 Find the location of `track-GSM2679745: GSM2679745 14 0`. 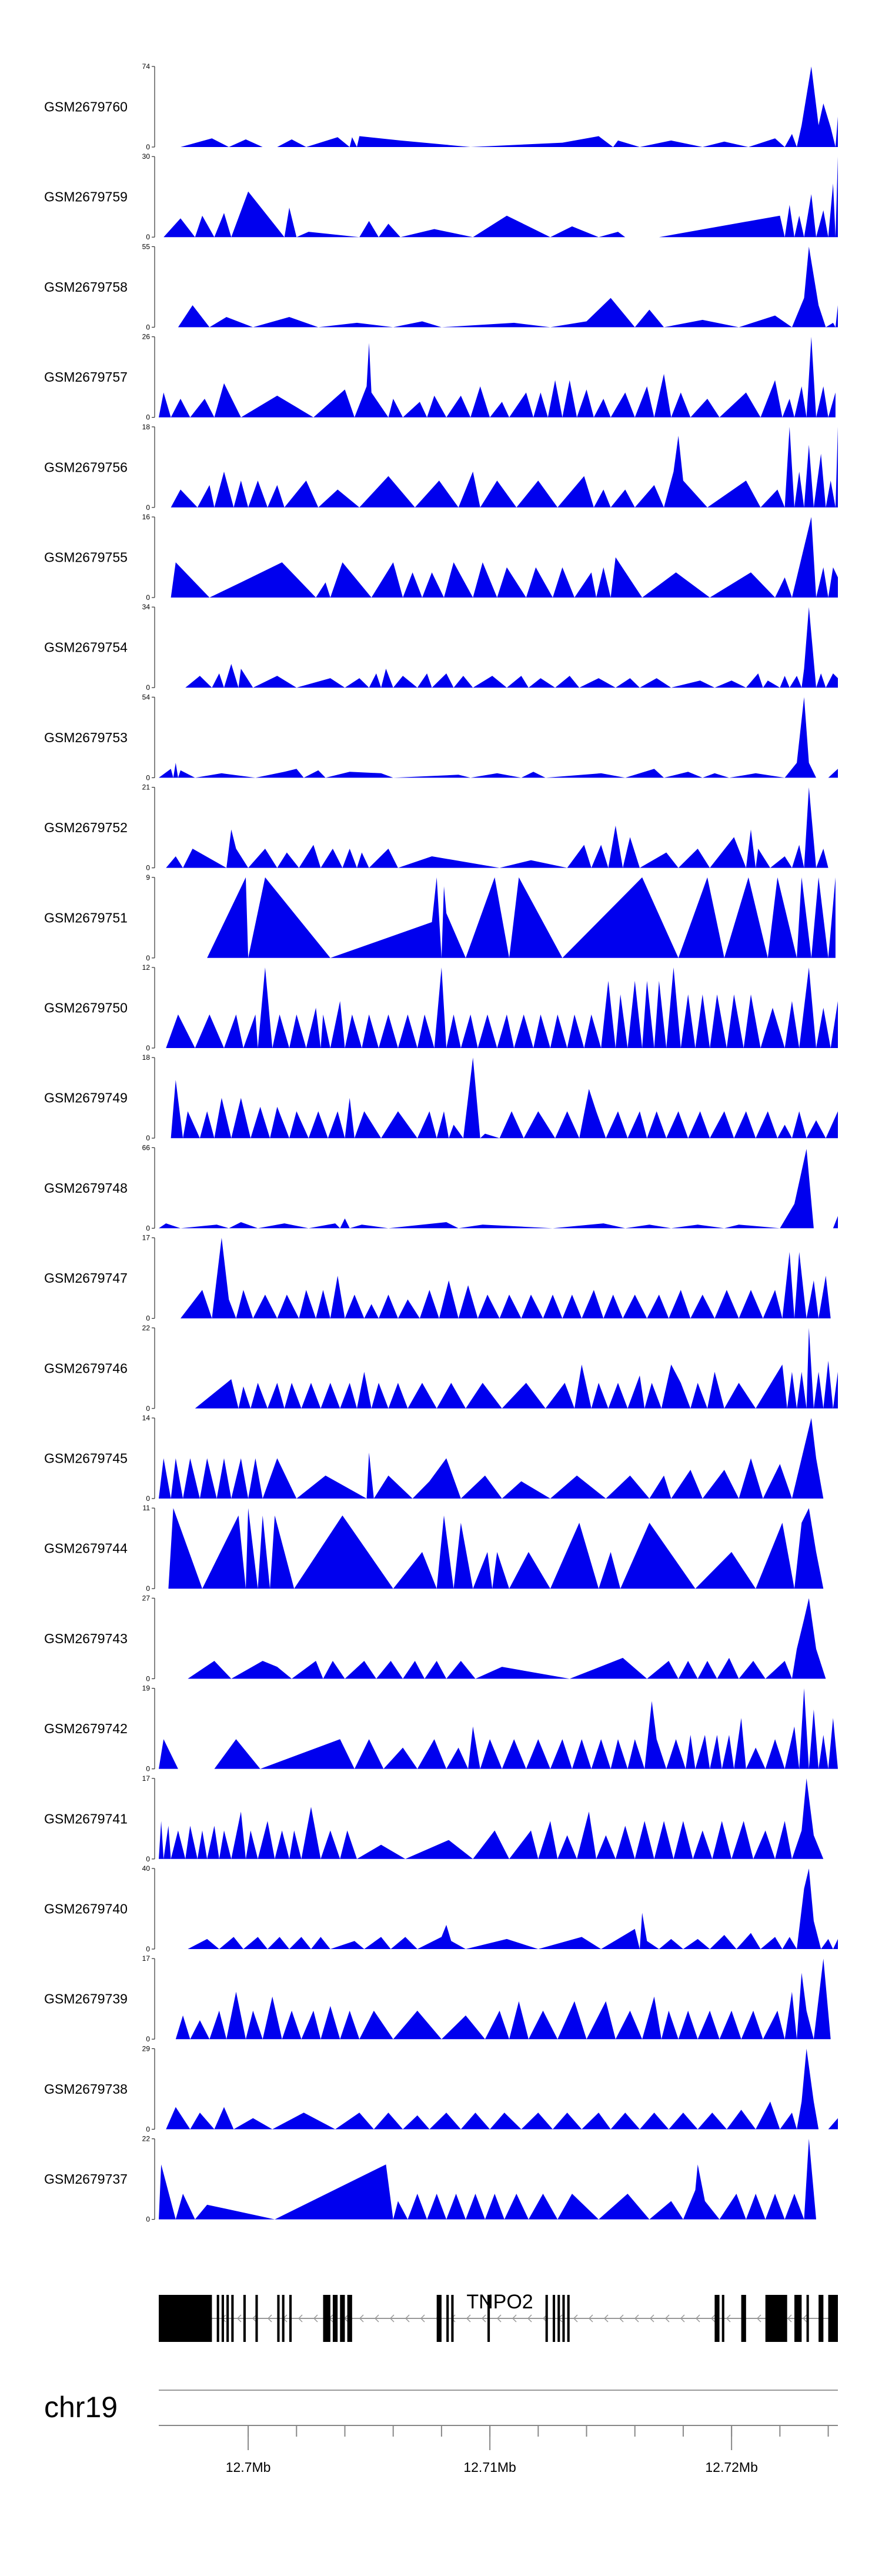

track-GSM2679745: GSM2679745 14 0 is located at coordinates (434, 1458).